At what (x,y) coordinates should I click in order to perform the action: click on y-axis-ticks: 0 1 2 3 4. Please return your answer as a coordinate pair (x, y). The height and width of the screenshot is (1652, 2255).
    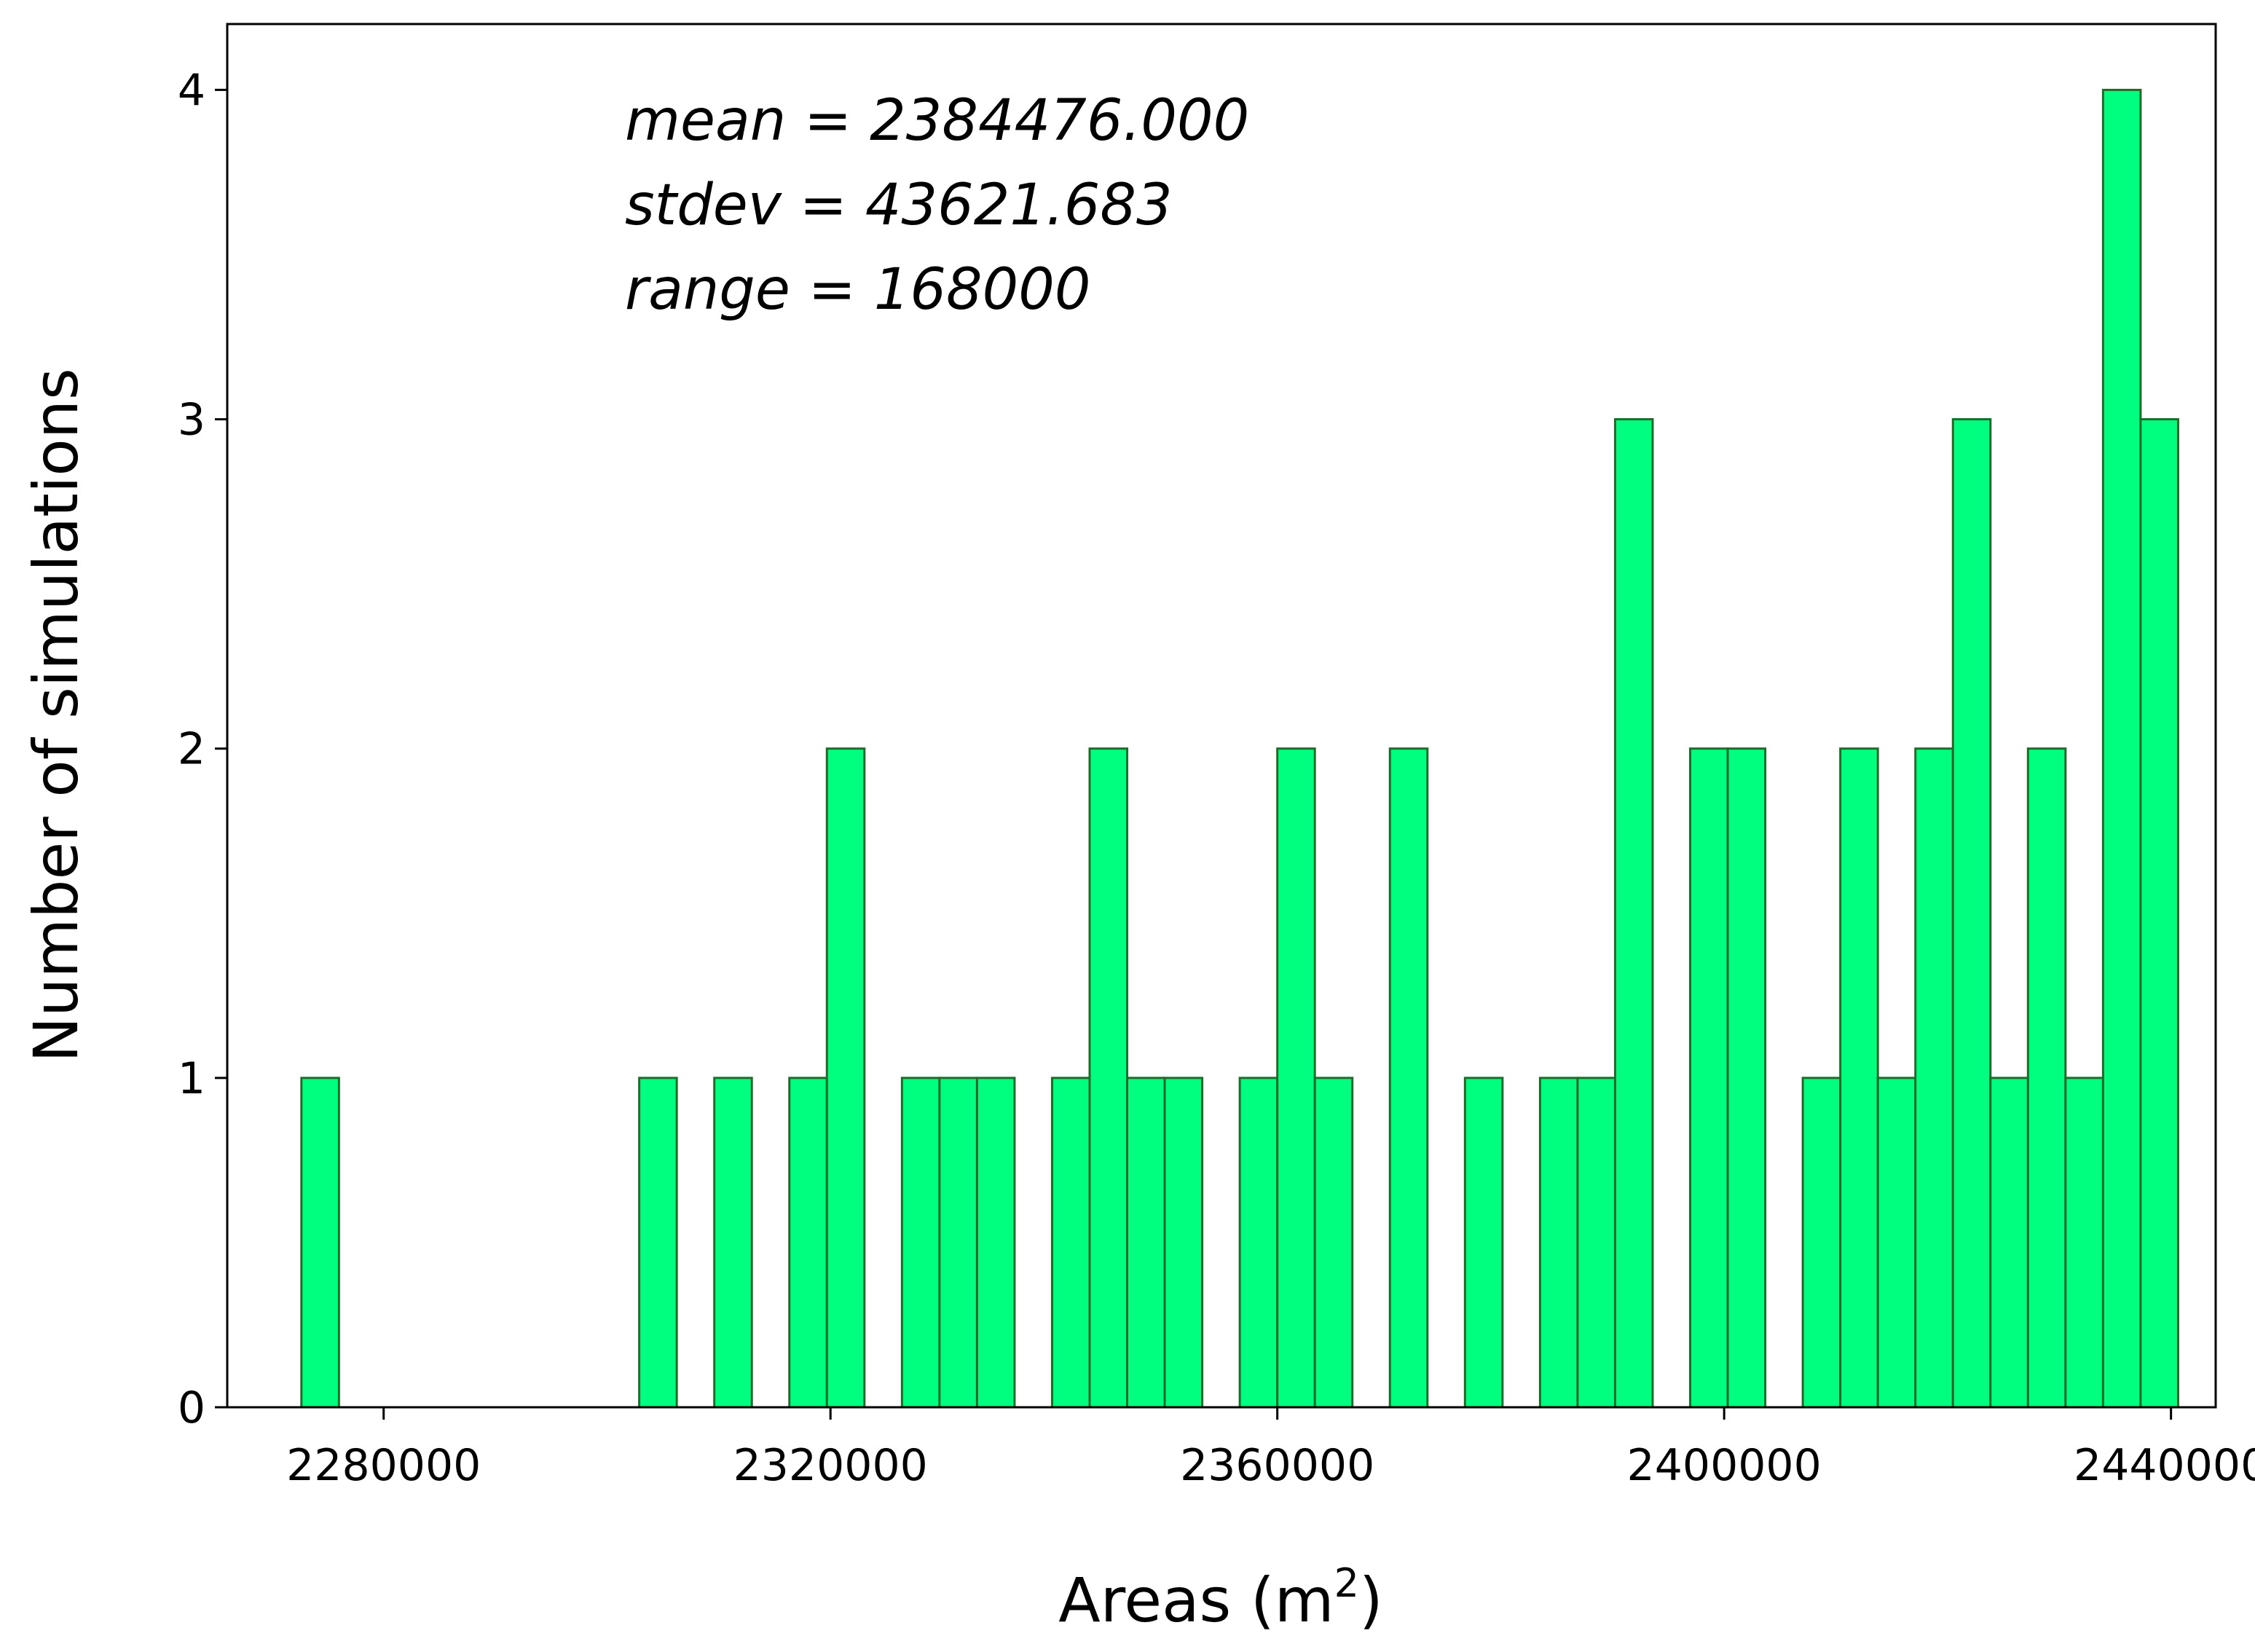
    Looking at the image, I should click on (203, 749).